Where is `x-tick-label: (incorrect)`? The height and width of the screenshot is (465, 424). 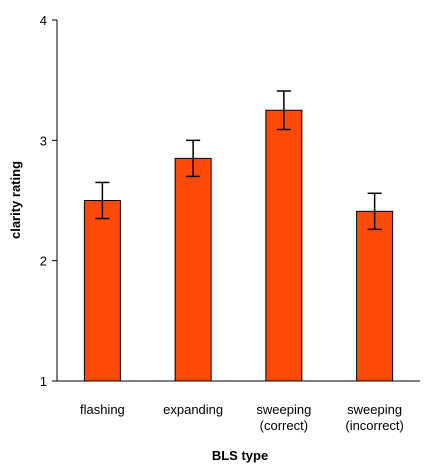 x-tick-label: (incorrect) is located at coordinates (374, 425).